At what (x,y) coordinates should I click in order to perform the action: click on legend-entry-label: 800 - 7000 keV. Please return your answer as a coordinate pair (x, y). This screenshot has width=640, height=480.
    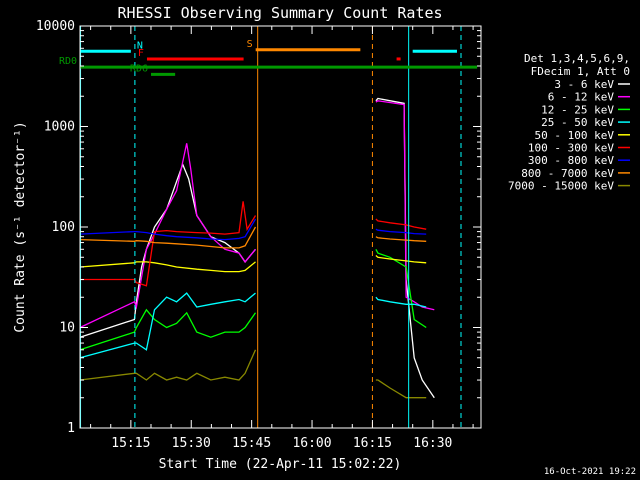
    Looking at the image, I should click on (567, 173).